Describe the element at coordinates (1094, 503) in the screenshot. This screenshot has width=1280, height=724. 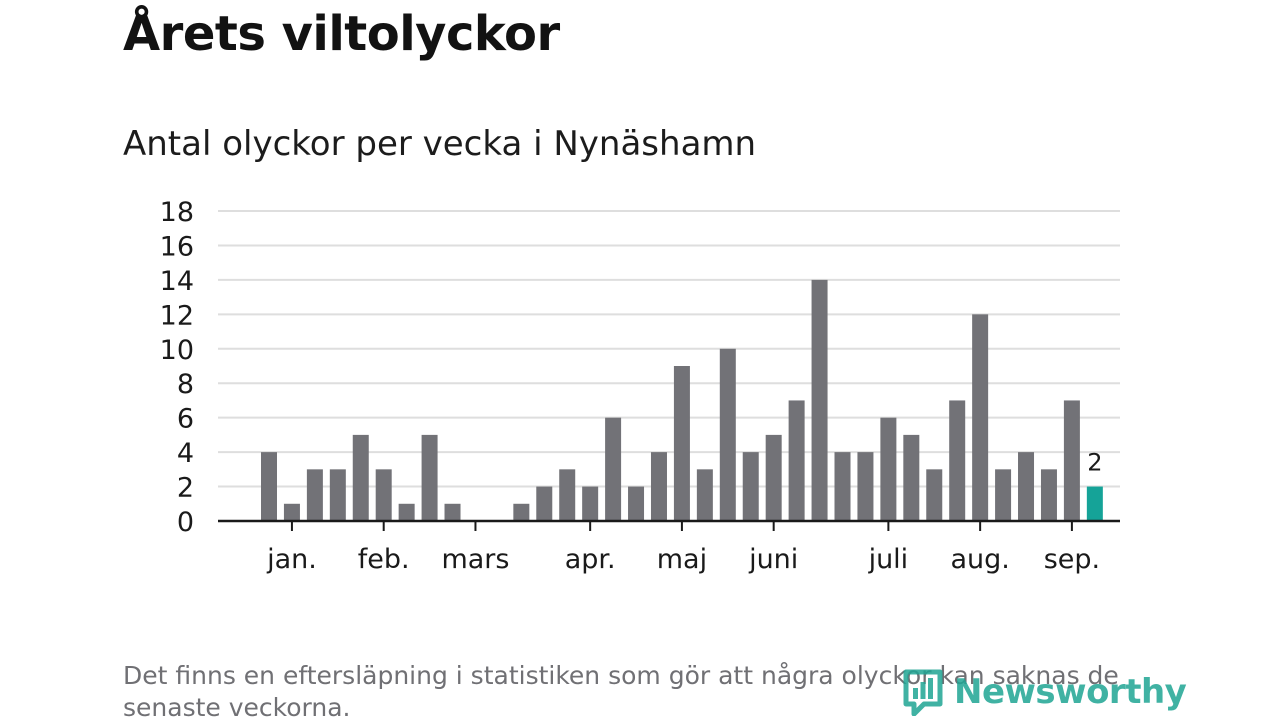
I see `bar-highlight` at that location.